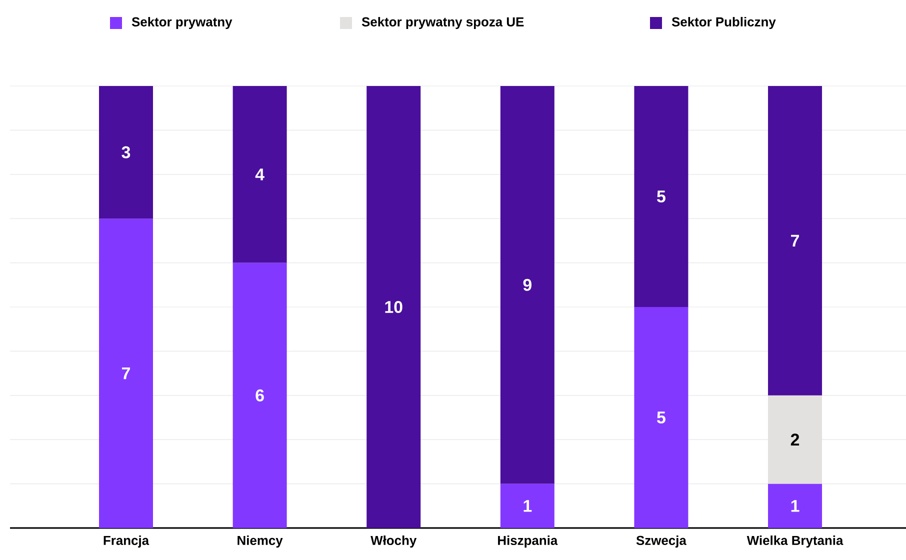 This screenshot has height=560, width=906. I want to click on data-label: 9, so click(527, 284).